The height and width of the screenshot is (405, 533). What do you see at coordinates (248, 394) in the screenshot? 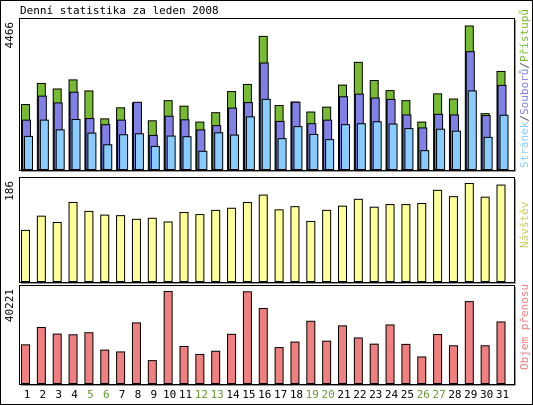
I see `x-tick-day: 15` at bounding box center [248, 394].